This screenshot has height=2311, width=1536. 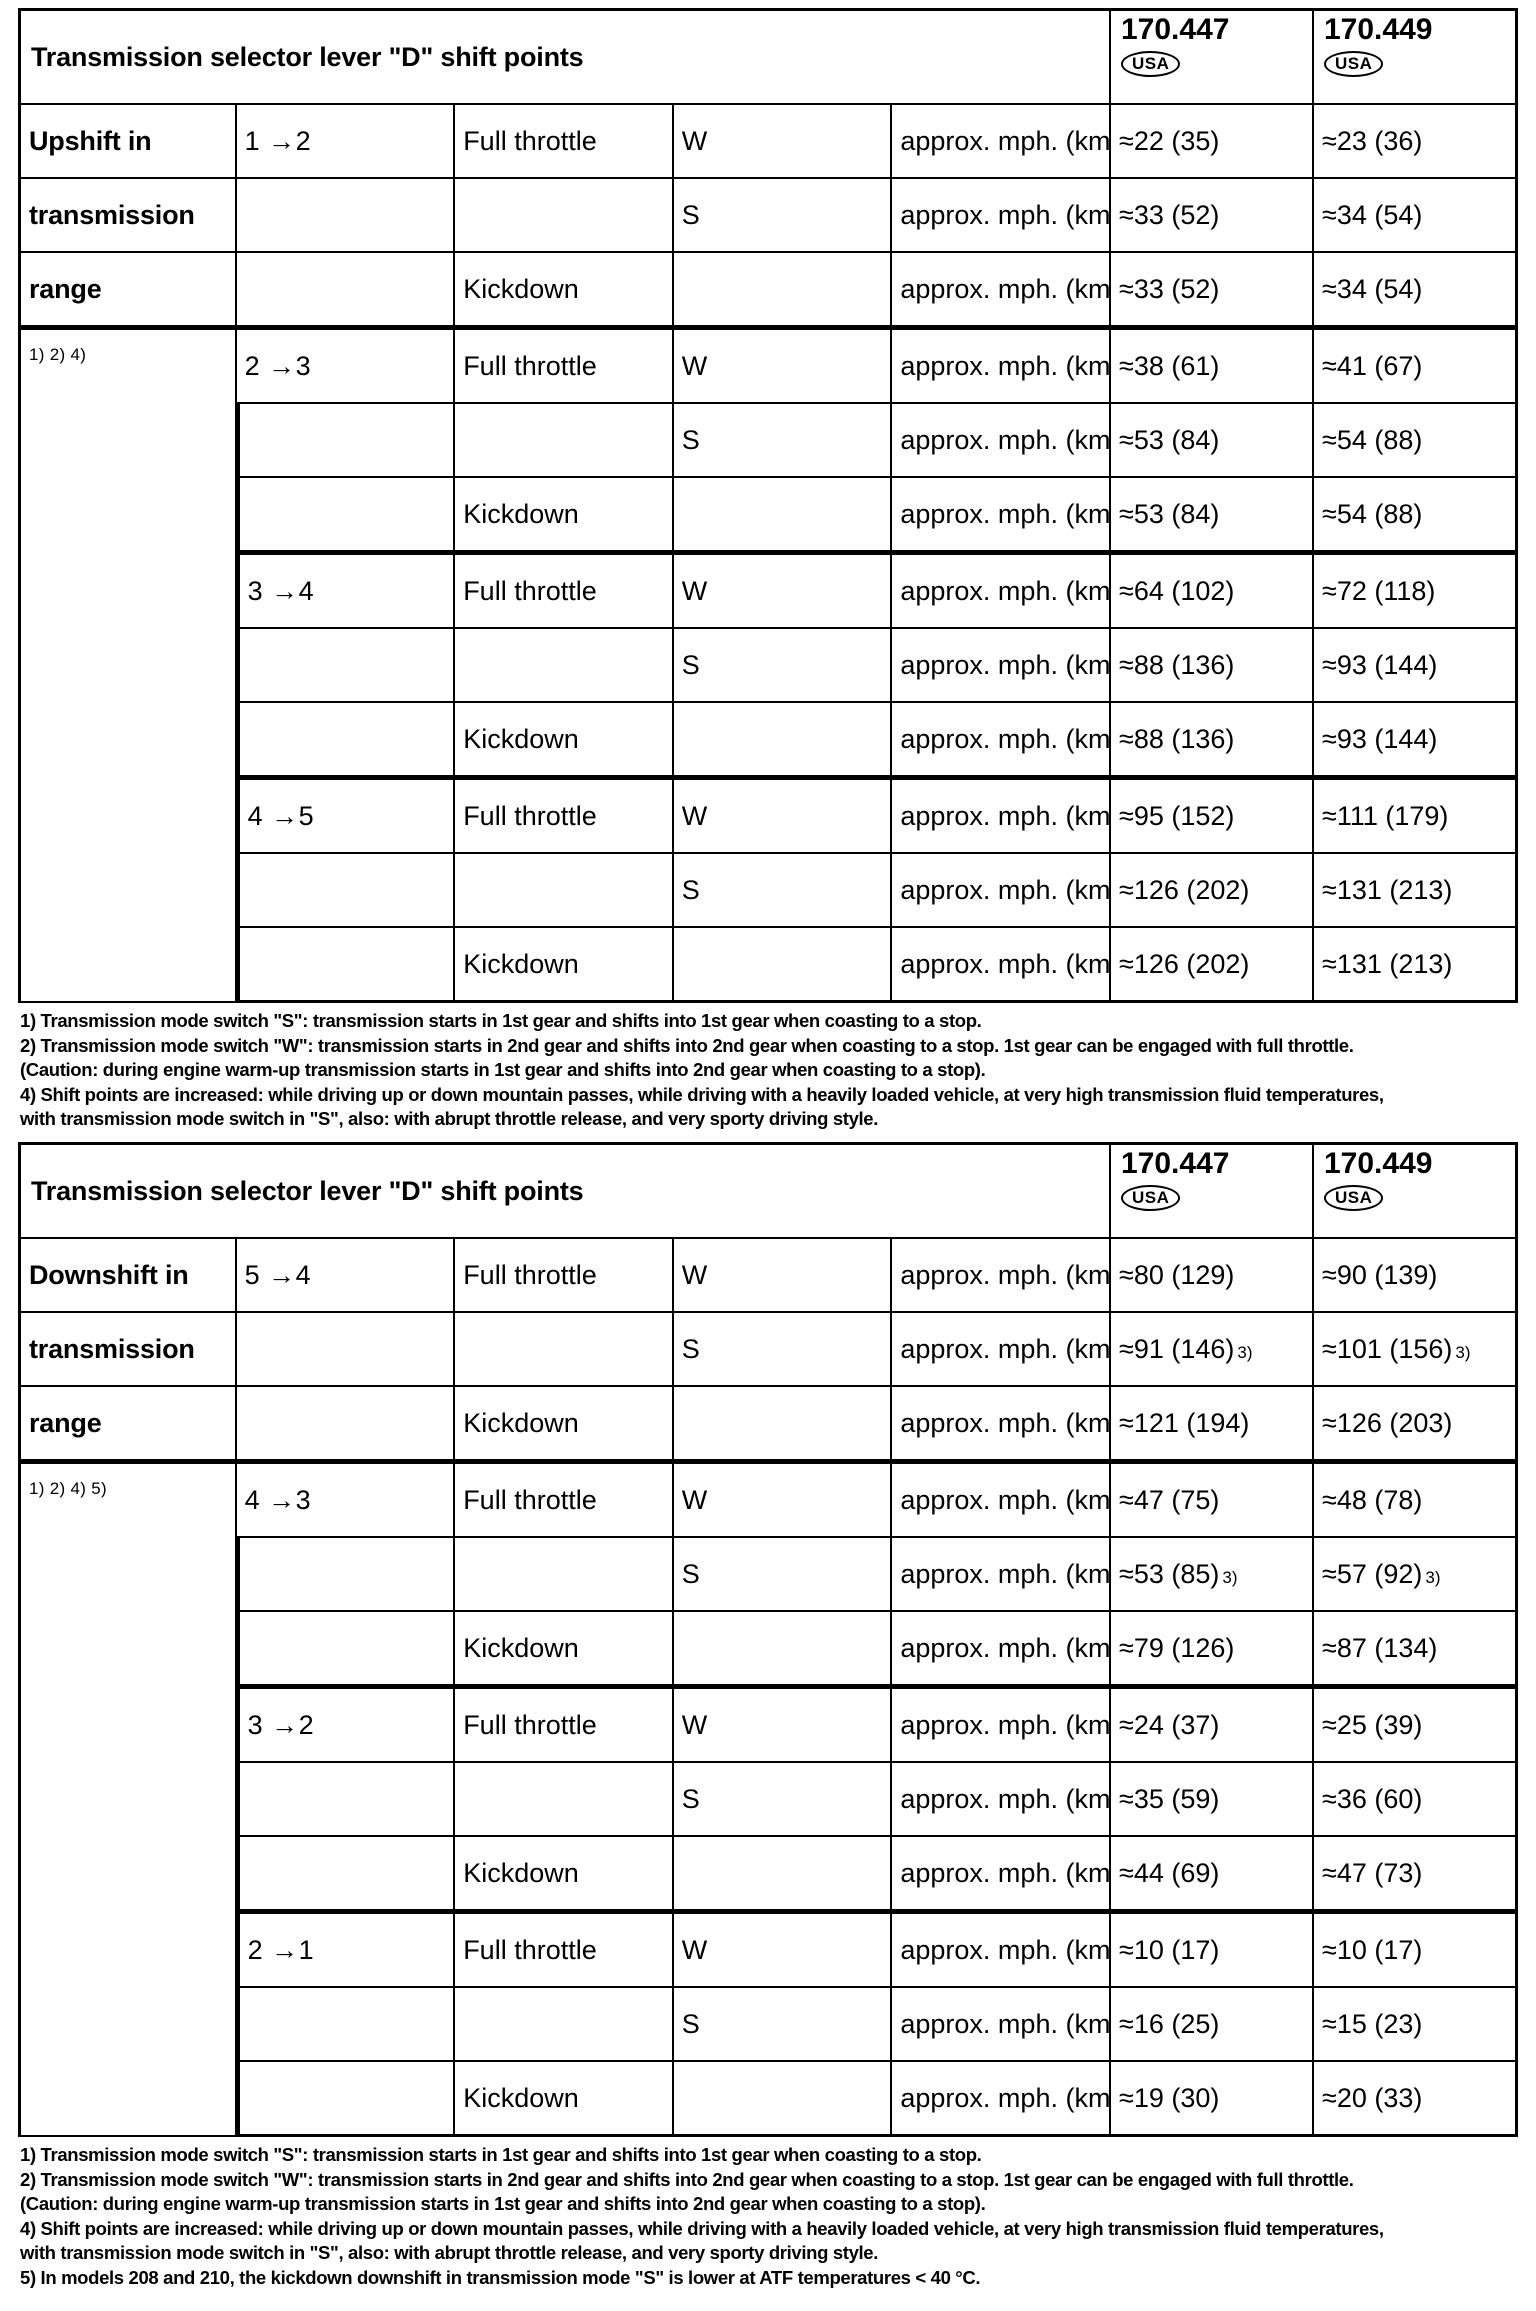 I want to click on value-cell-model-2: ≈93 (144), so click(x=1416, y=666).